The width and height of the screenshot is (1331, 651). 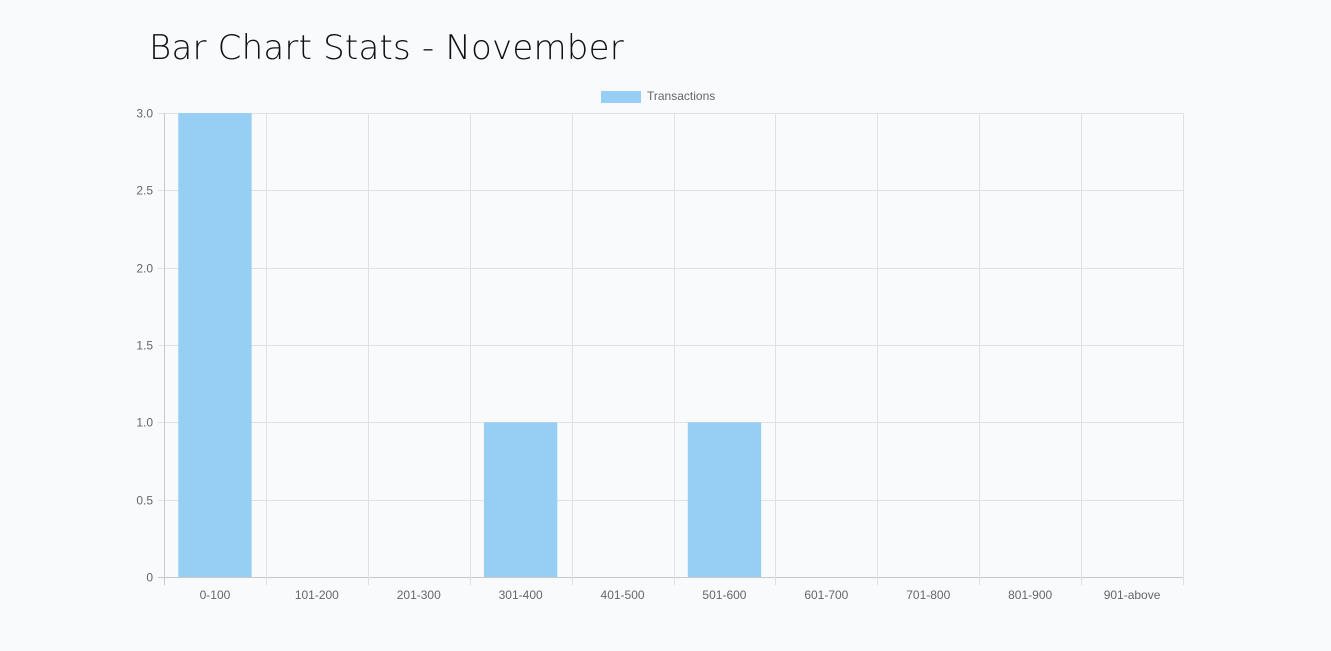 I want to click on legend: Transactions, so click(x=658, y=96).